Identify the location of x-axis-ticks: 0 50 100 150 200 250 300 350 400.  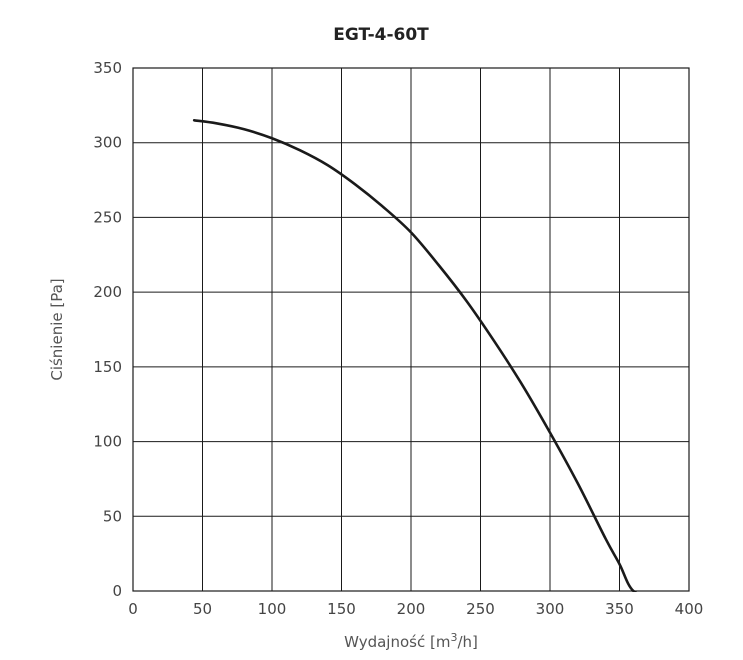
(415, 609).